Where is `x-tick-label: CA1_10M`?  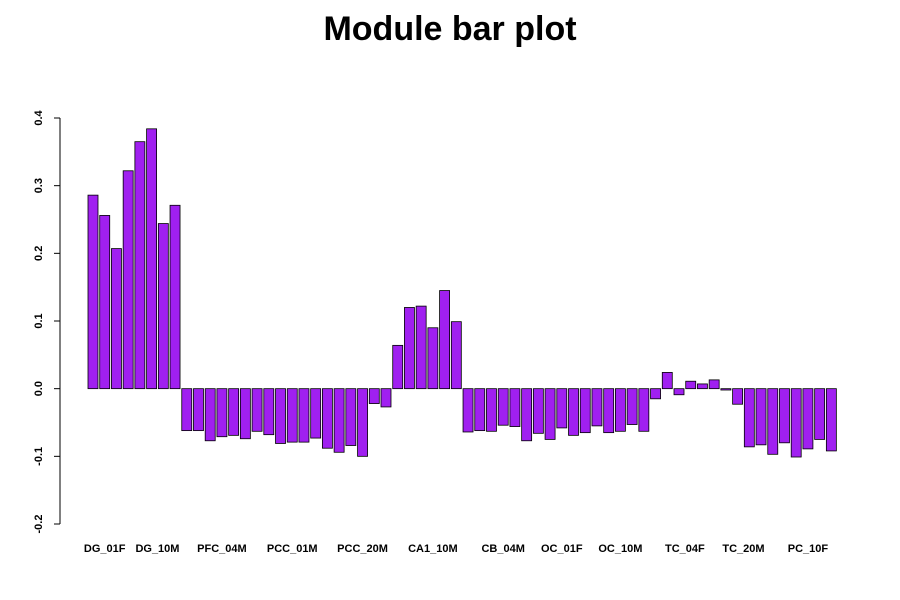
x-tick-label: CA1_10M is located at coordinates (433, 549).